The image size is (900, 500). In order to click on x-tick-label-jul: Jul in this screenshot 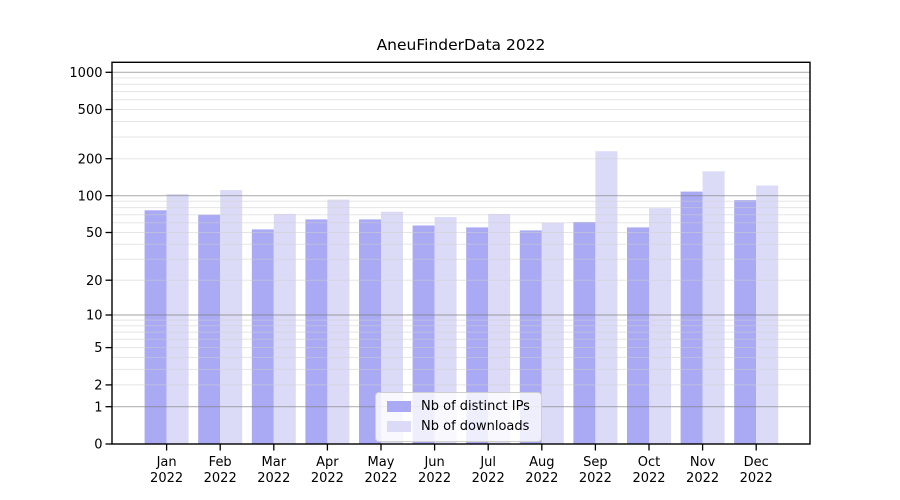, I will do `click(487, 462)`.